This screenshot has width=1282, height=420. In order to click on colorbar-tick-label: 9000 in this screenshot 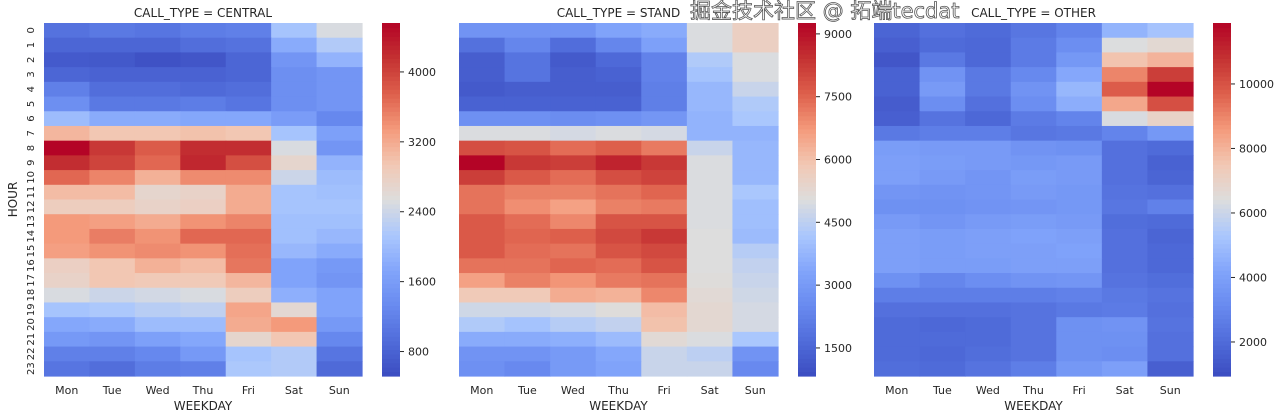, I will do `click(838, 34)`.